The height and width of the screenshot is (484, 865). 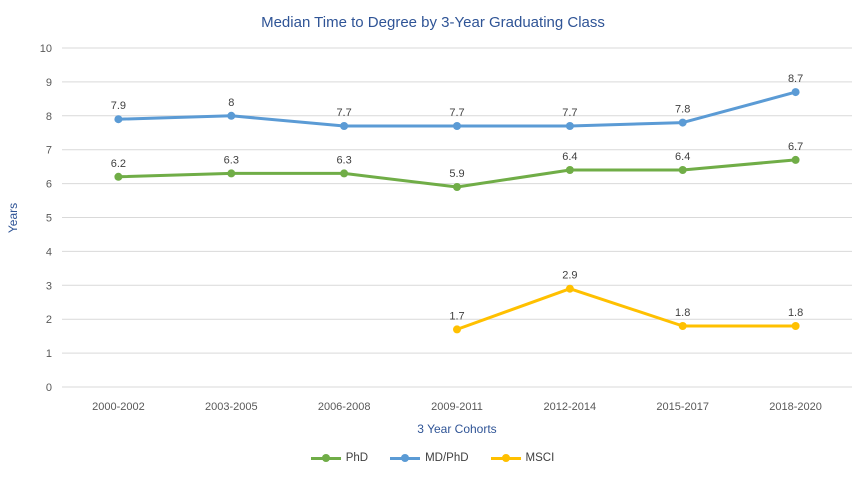 I want to click on x-axis-tick-label: 2018-2020, so click(x=795, y=407).